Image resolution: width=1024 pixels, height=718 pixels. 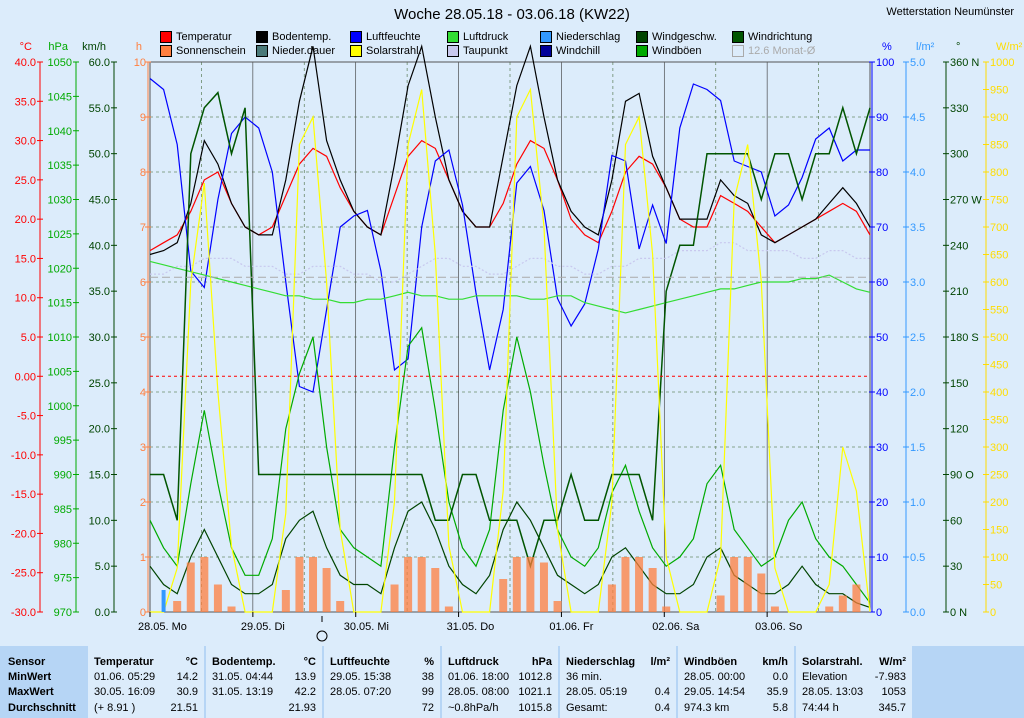 What do you see at coordinates (31, 692) in the screenshot?
I see `table-row-label: MaxWert` at bounding box center [31, 692].